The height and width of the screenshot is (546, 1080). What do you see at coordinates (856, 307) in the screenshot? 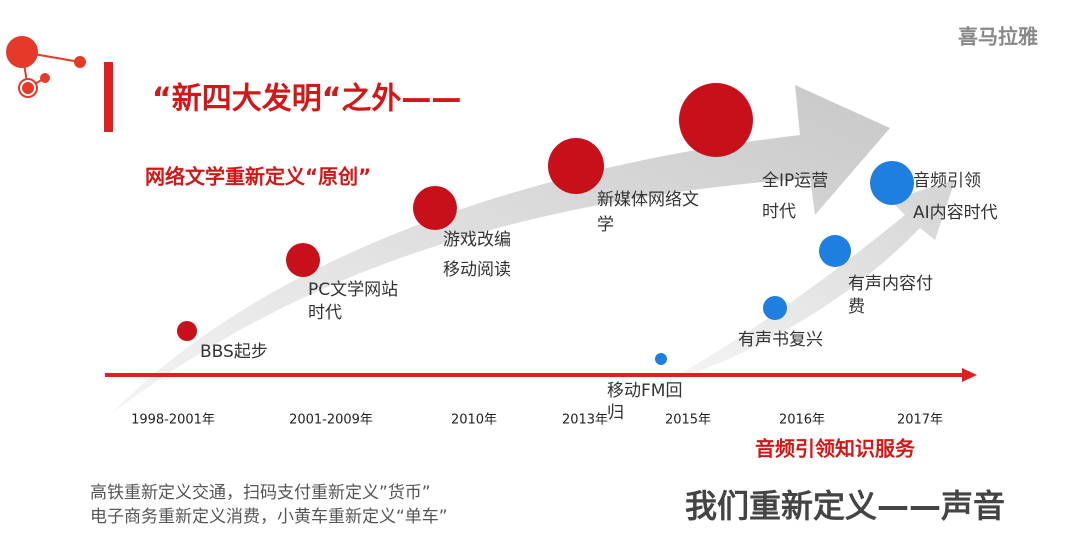
I see `milestone-label: 费` at bounding box center [856, 307].